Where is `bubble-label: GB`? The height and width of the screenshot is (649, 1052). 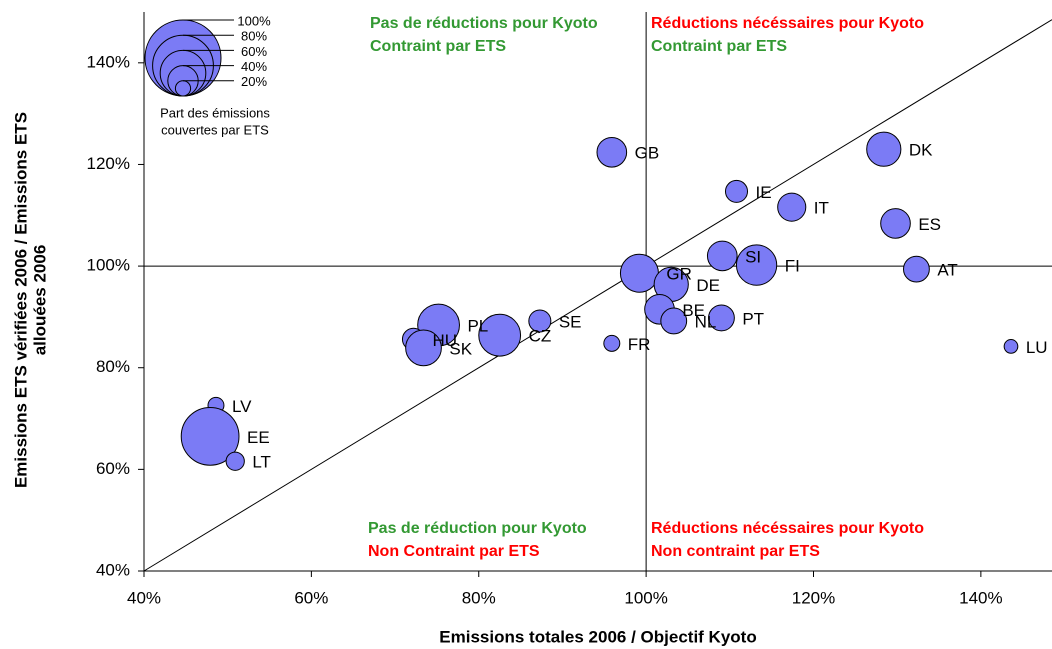 bubble-label: GB is located at coordinates (647, 153).